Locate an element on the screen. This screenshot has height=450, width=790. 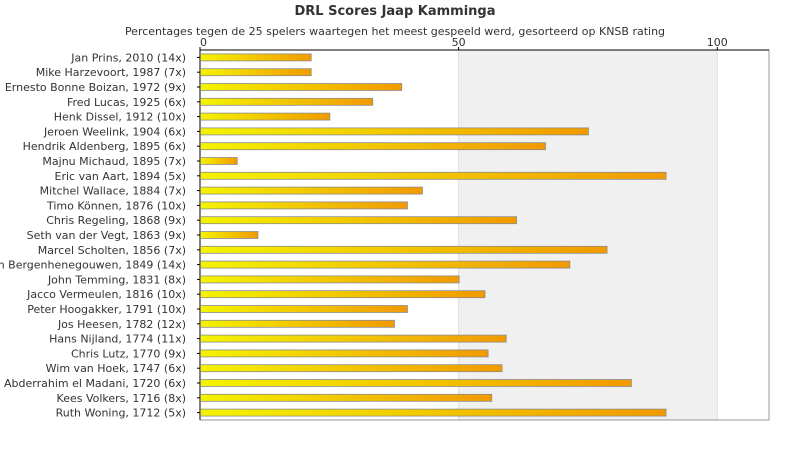
category-label: Hendrik Aldenberg, 1895 (6x) is located at coordinates (104, 146).